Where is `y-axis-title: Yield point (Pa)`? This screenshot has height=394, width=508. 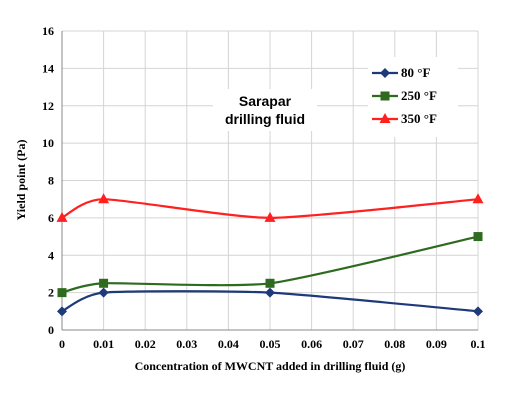 y-axis-title: Yield point (Pa) is located at coordinates (21, 180).